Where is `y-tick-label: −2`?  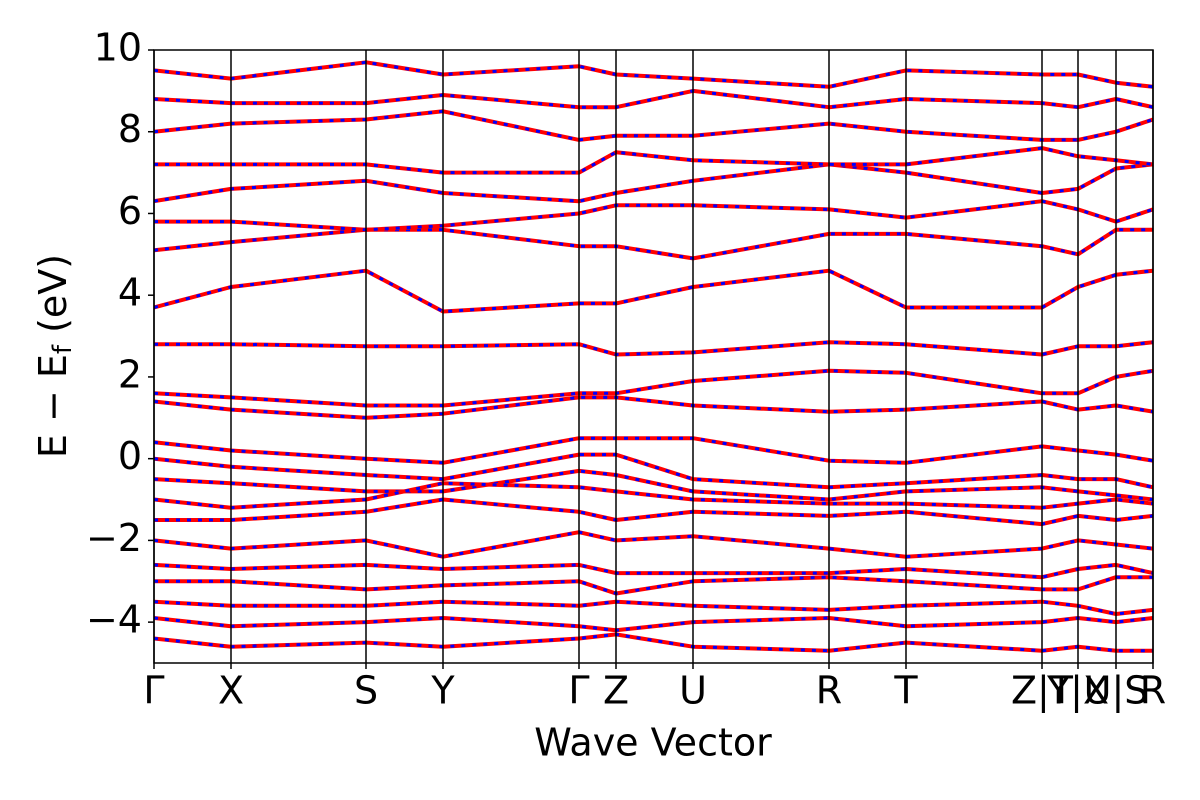
y-tick-label: −2 is located at coordinates (114, 538).